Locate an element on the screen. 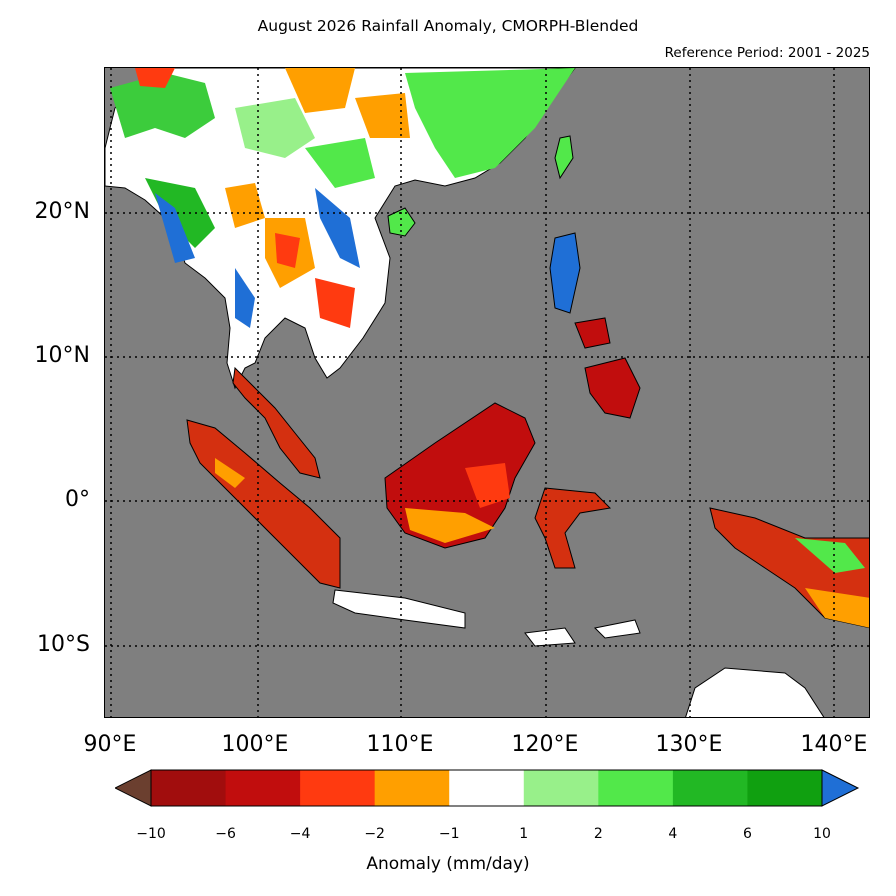 The height and width of the screenshot is (896, 896). colorbar-tick-label: −10 is located at coordinates (151, 834).